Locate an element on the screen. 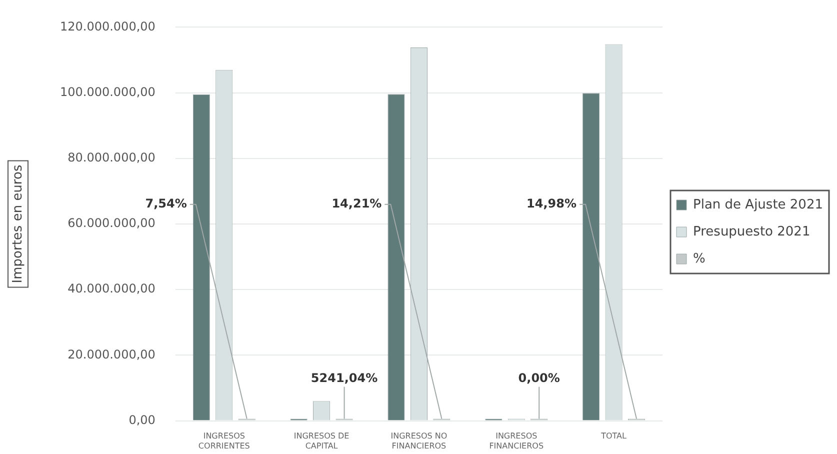 This screenshot has height=454, width=837. y-tick-label: 0,00 is located at coordinates (142, 419).